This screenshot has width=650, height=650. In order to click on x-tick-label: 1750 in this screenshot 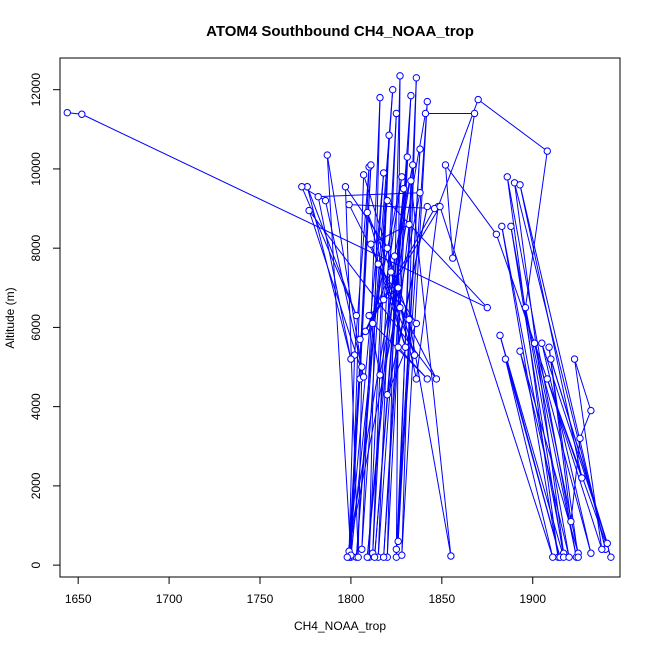, I will do `click(260, 599)`.